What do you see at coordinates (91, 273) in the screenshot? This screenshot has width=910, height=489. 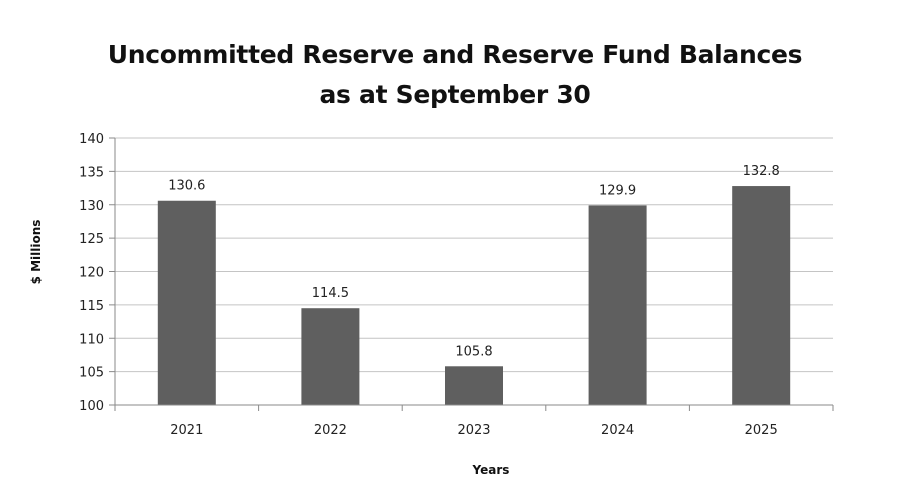 I see `y-tick-label: 120` at bounding box center [91, 273].